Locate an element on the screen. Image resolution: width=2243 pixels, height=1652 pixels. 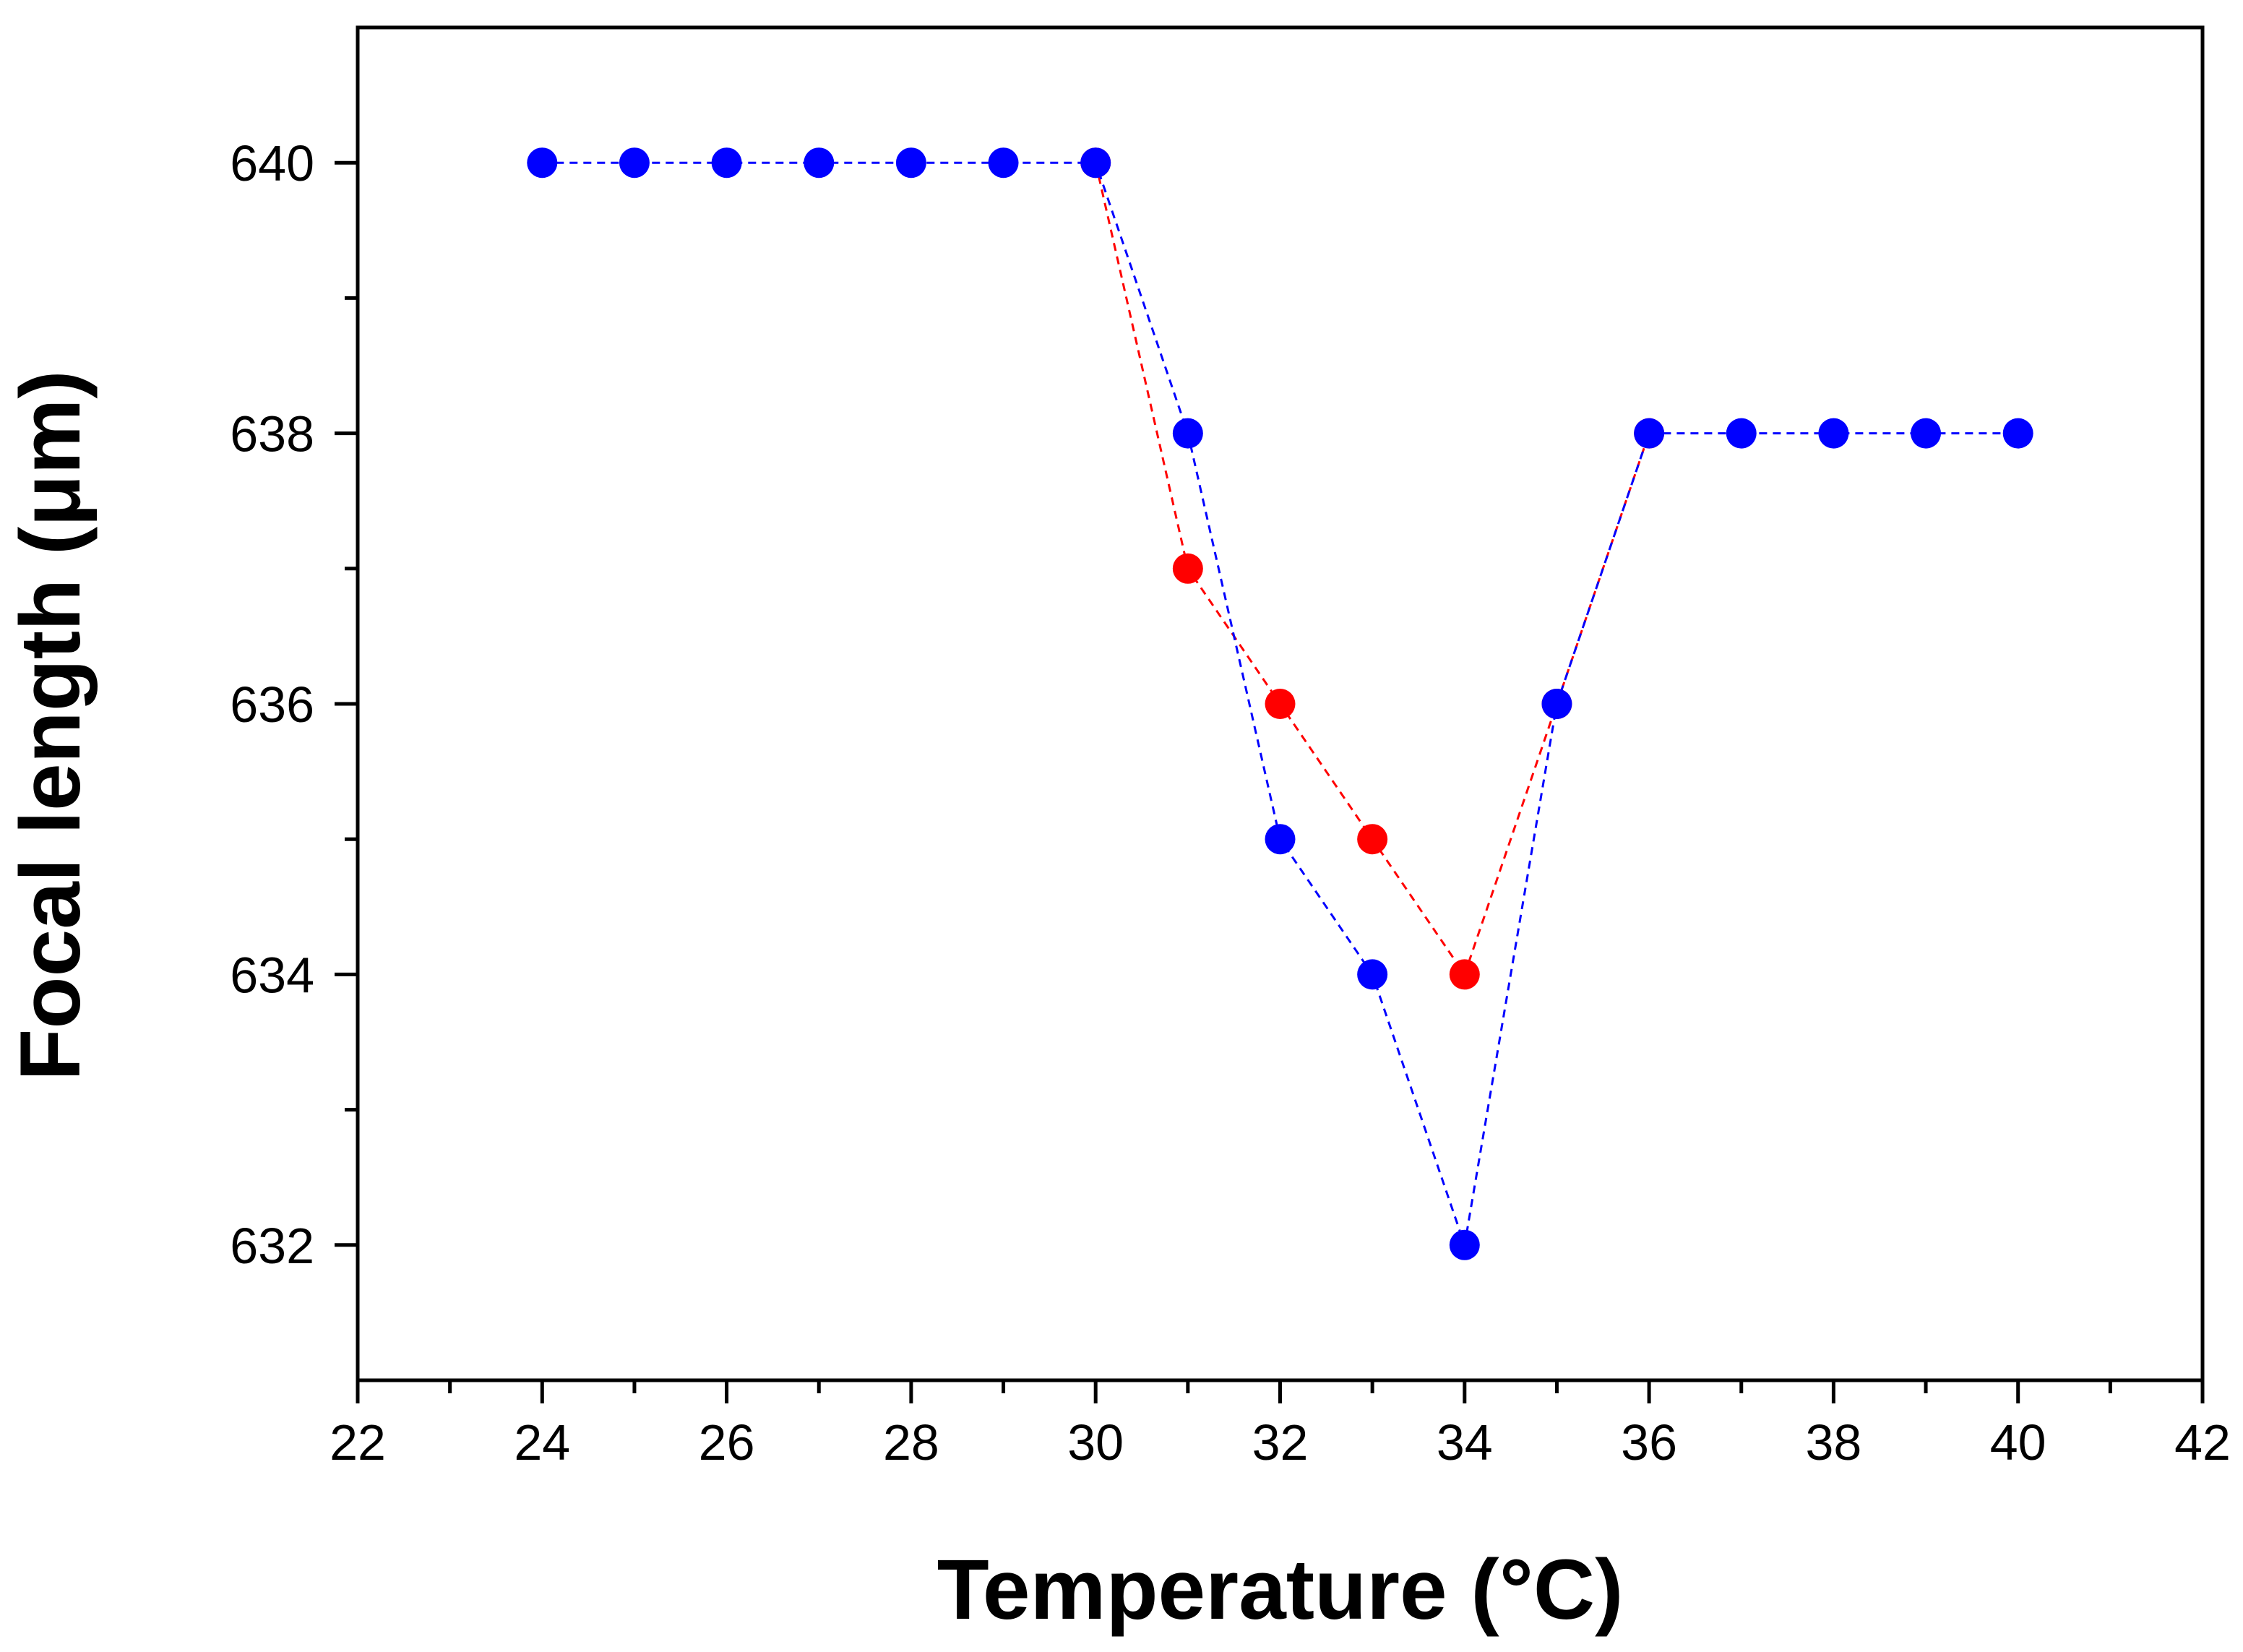
x-tick-label: 32 is located at coordinates (1280, 1442).